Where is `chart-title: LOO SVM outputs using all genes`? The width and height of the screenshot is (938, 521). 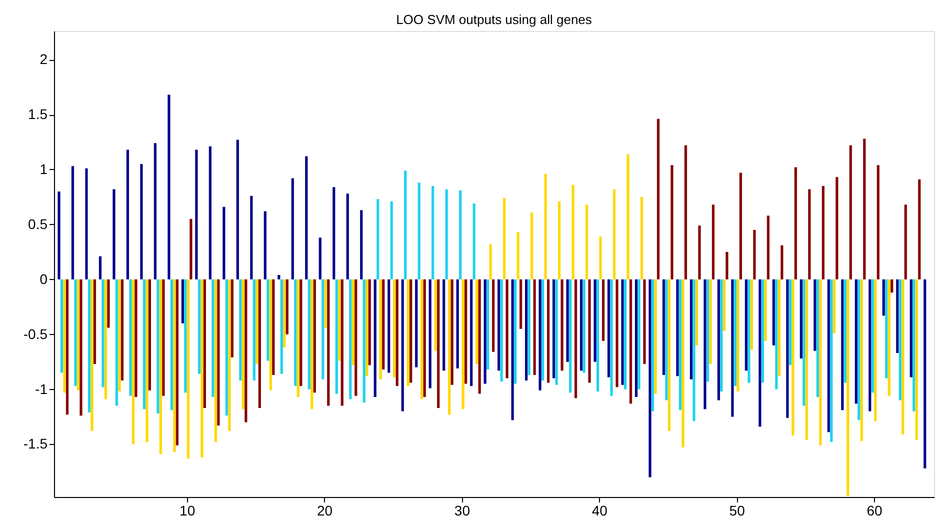
chart-title: LOO SVM outputs using all genes is located at coordinates (494, 19).